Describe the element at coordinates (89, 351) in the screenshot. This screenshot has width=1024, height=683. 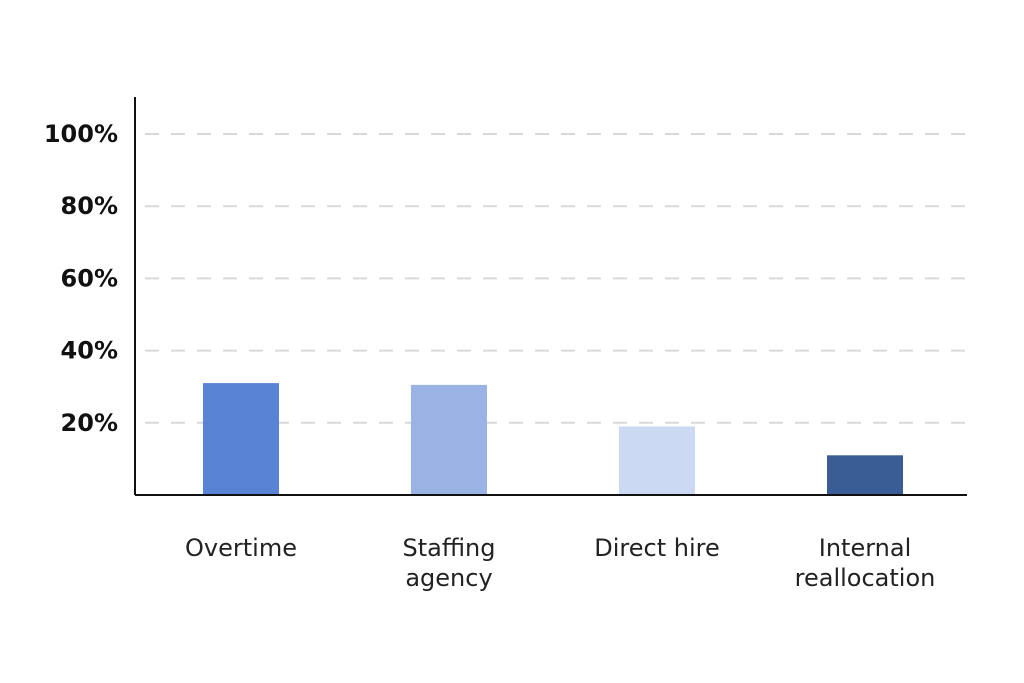
I see `y-tick-label: 40%` at that location.